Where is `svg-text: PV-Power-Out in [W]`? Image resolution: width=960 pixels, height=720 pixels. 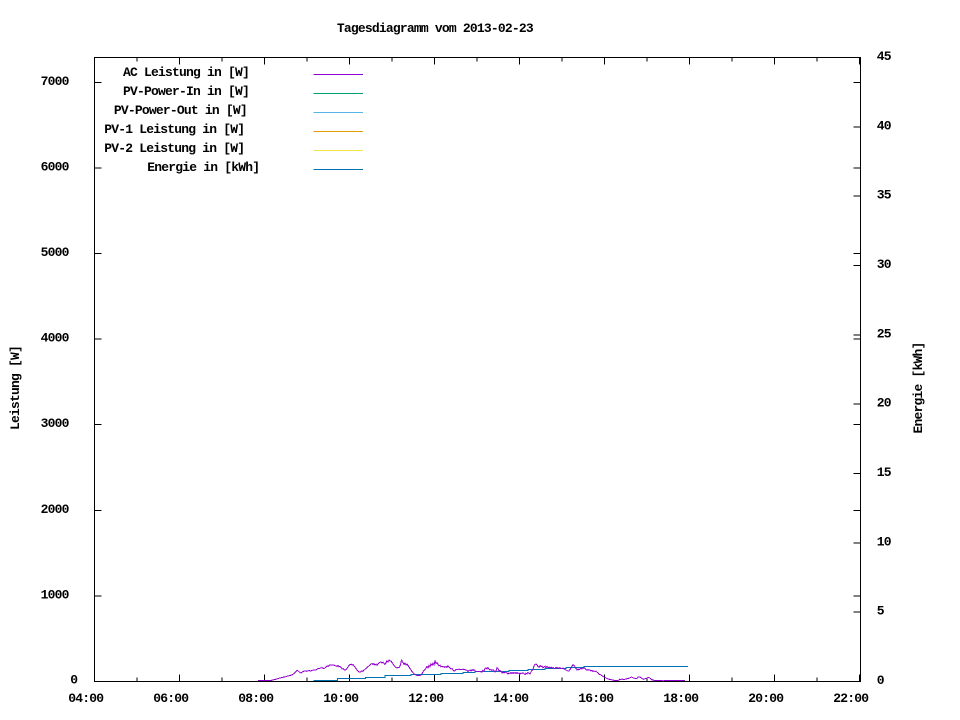 svg-text: PV-Power-Out in [W] is located at coordinates (180, 110).